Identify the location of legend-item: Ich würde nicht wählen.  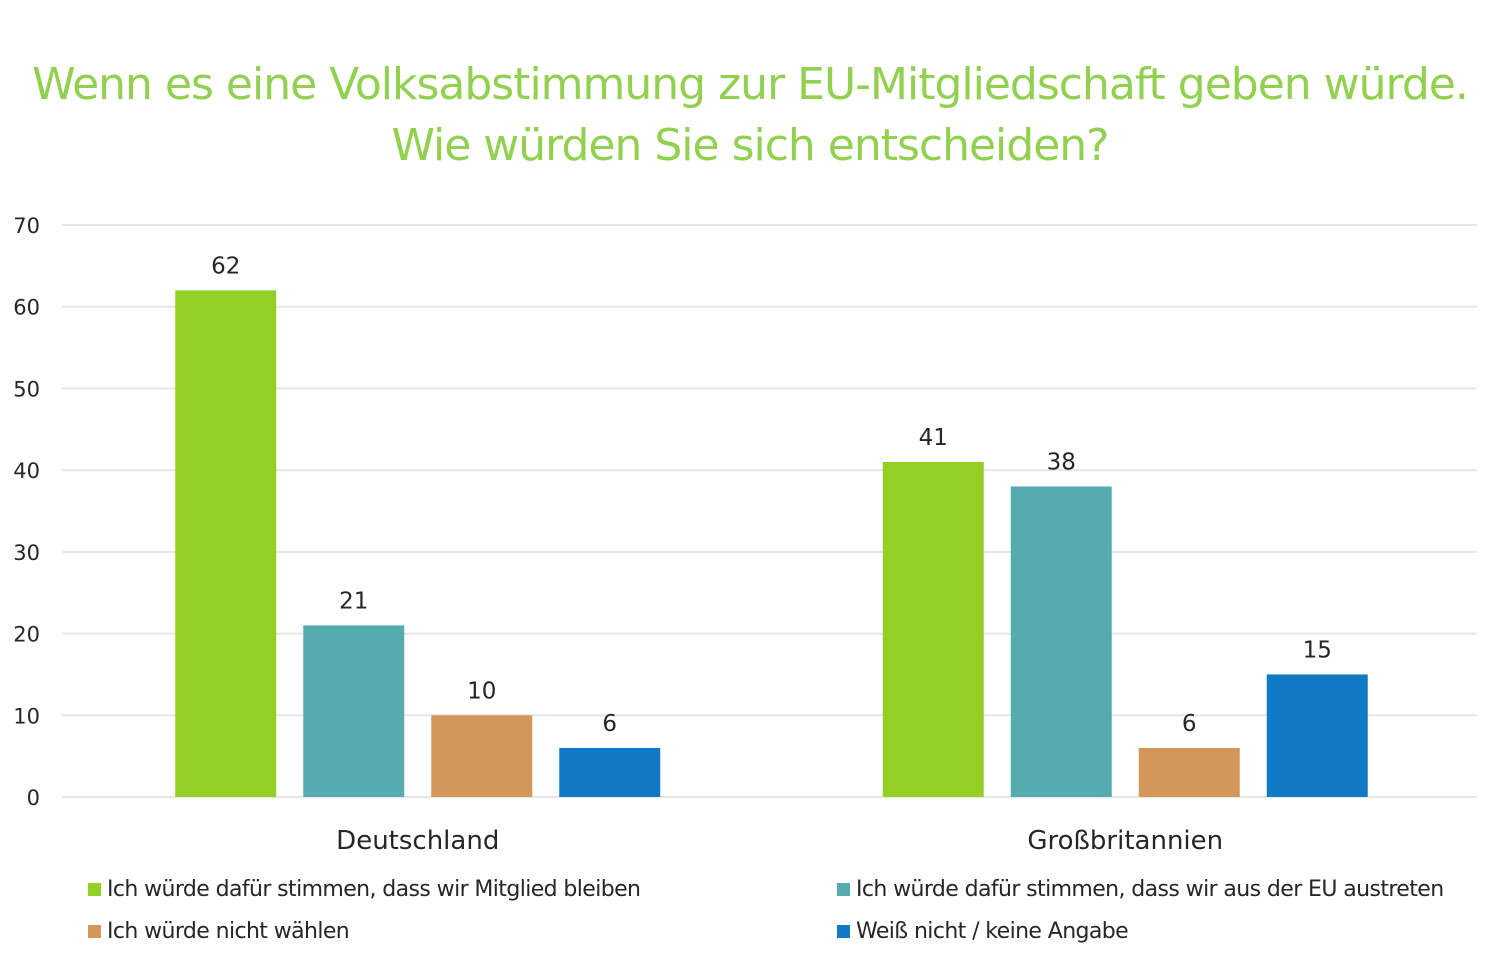
(219, 931).